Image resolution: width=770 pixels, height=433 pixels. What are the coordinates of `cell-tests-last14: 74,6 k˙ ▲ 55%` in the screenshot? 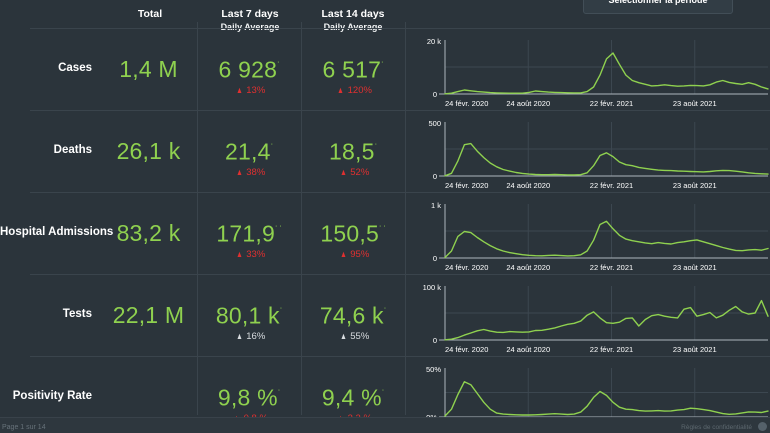 It's located at (354, 321).